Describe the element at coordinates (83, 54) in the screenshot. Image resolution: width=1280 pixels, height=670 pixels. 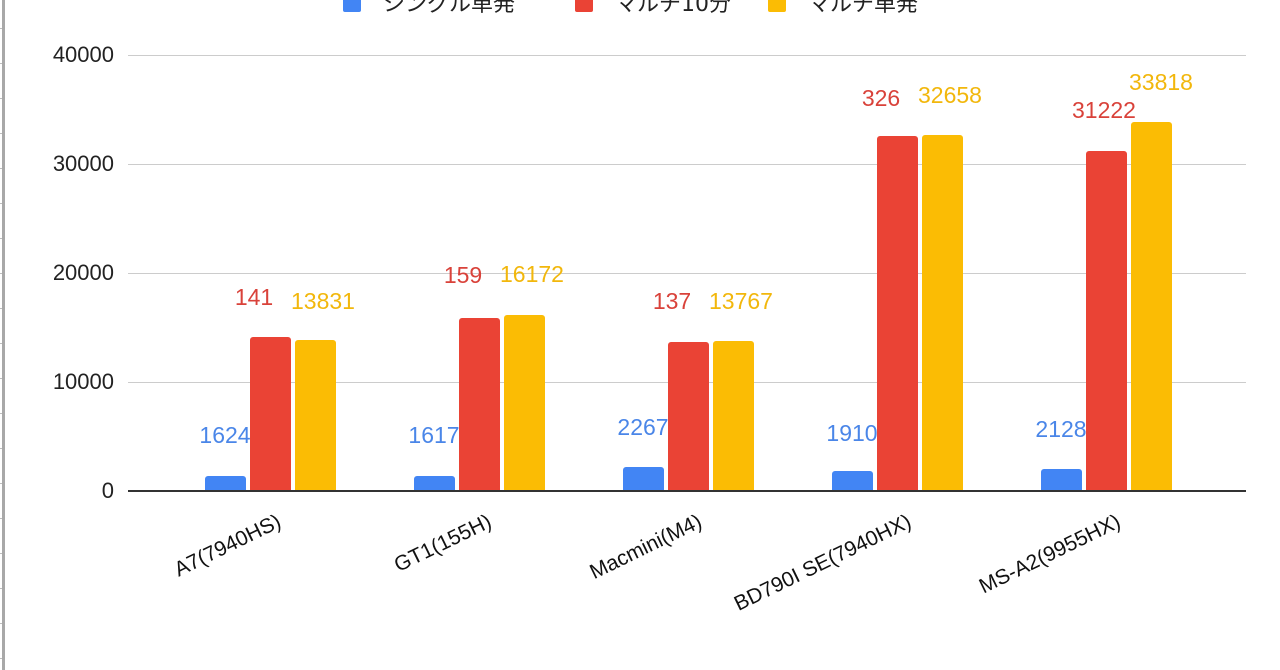
I see `y-tick-40000: 40000` at that location.